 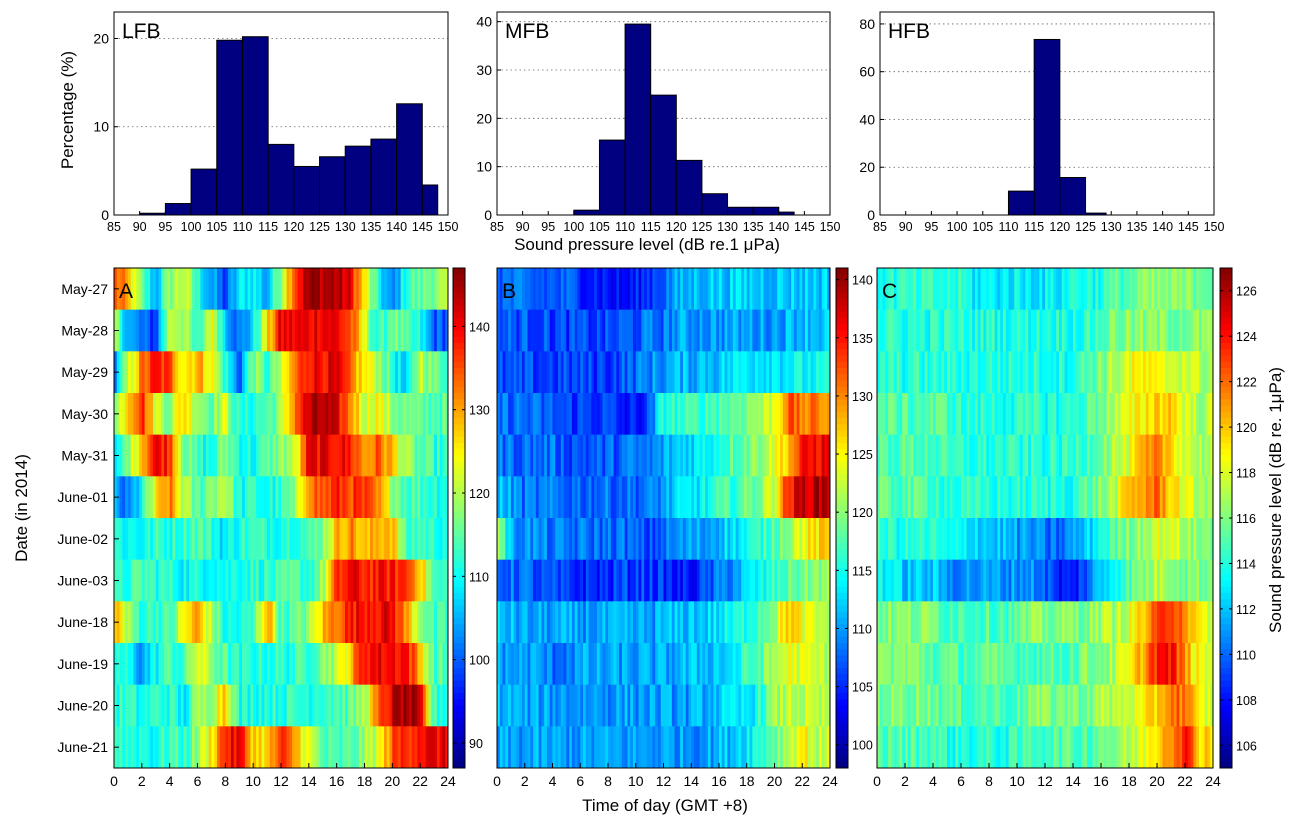 I want to click on x-tick-label: 22, so click(x=802, y=781).